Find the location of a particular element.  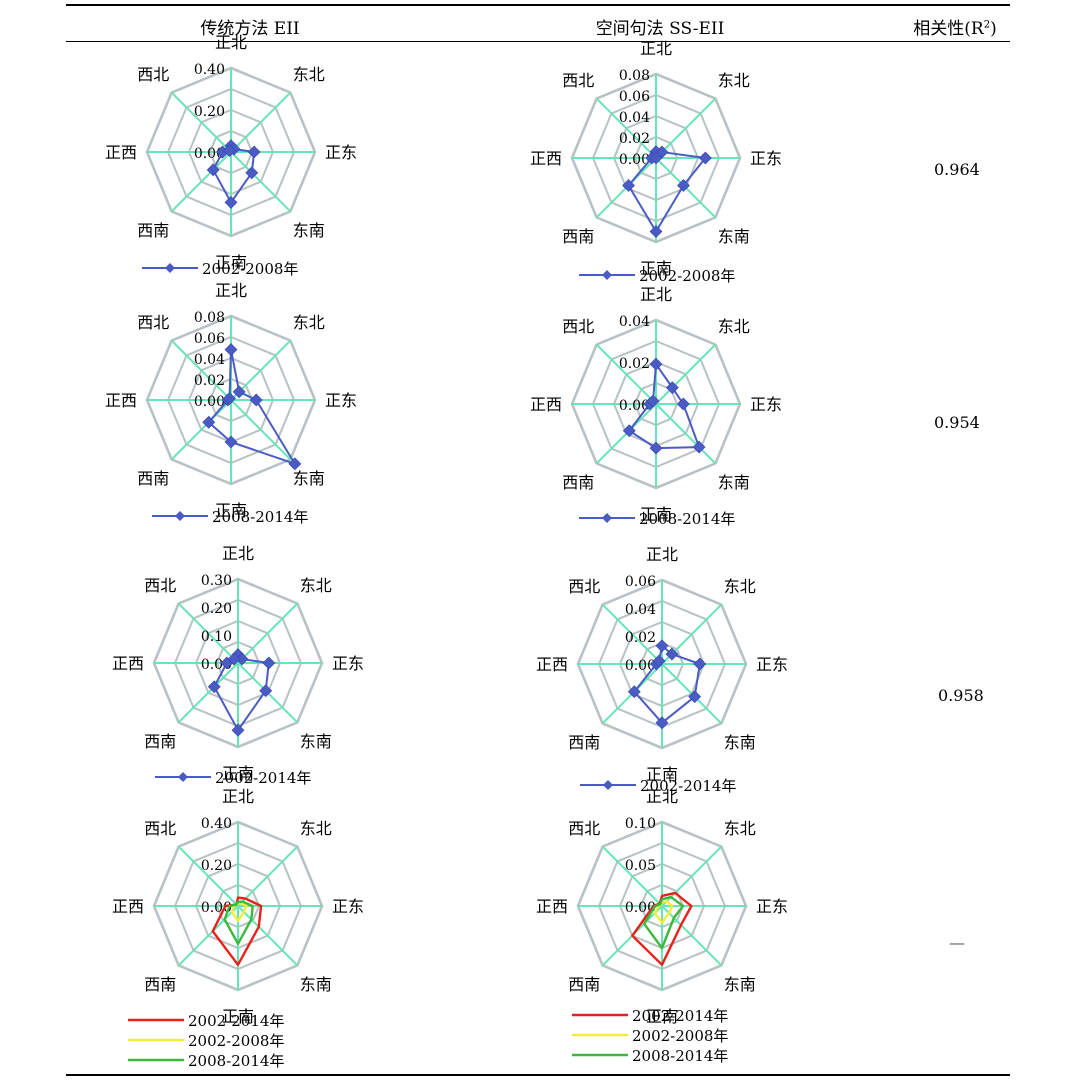

legend-label: 2002-2014年 is located at coordinates (263, 778).